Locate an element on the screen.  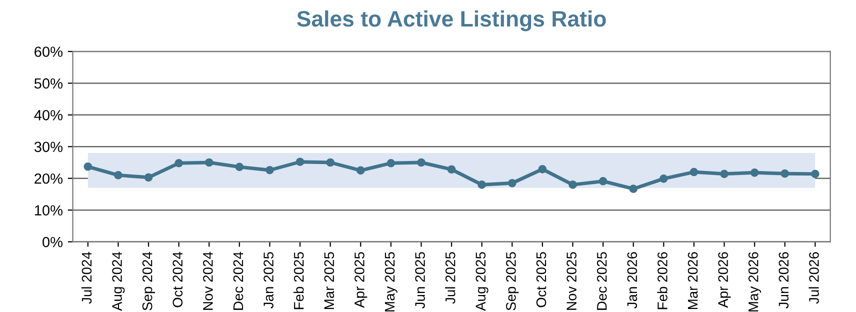
x-tick-label: Apr 2025 is located at coordinates (361, 280).